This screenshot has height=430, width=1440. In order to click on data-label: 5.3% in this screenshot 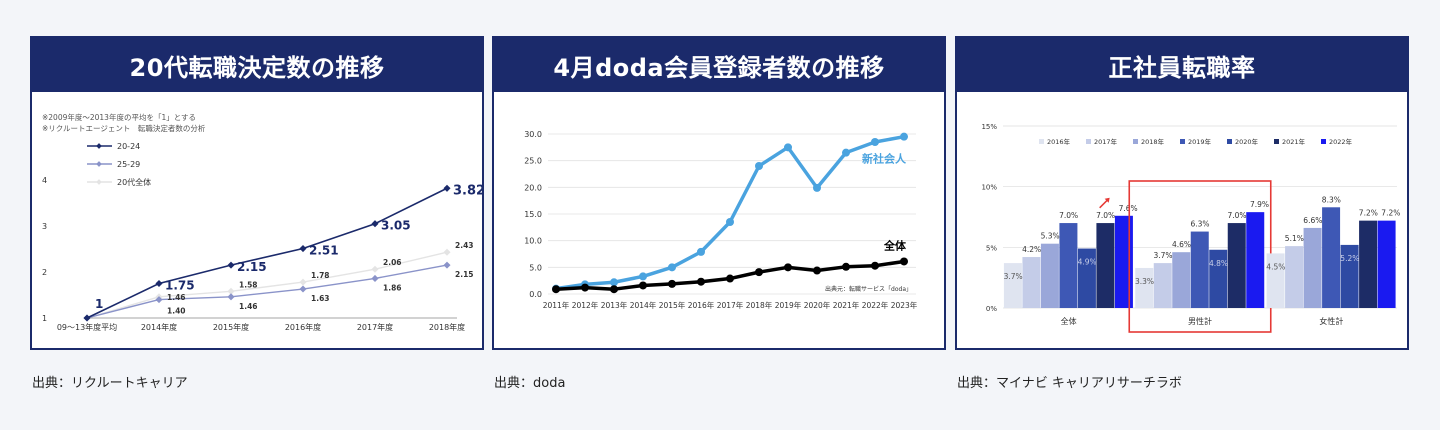, I will do `click(1050, 236)`.